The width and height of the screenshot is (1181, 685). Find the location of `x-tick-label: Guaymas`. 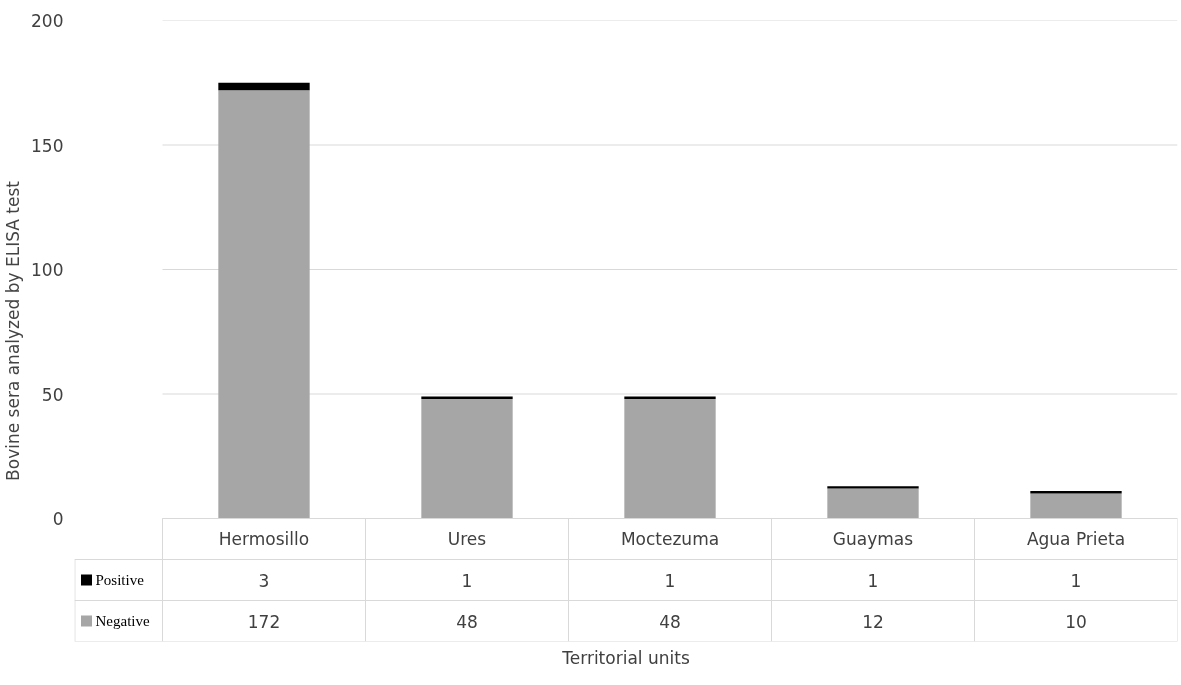

x-tick-label: Guaymas is located at coordinates (873, 539).